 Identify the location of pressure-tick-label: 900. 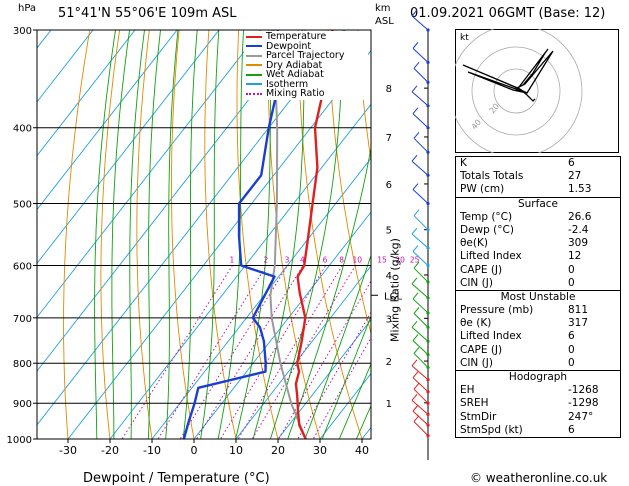
(22, 404).